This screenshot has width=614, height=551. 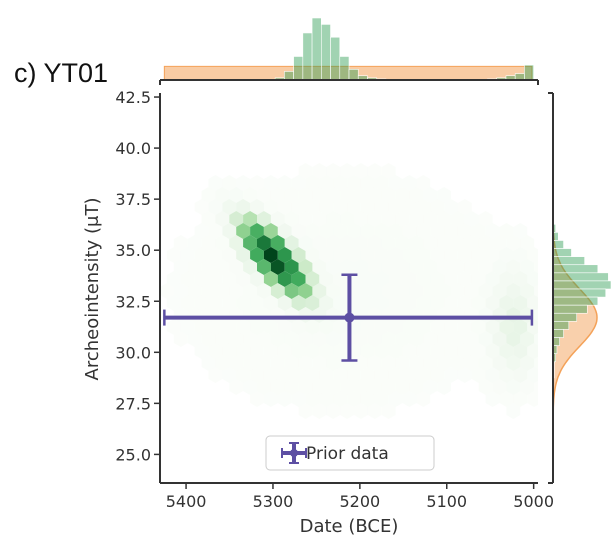 What do you see at coordinates (349, 51) in the screenshot?
I see `marginal-x-histogram` at bounding box center [349, 51].